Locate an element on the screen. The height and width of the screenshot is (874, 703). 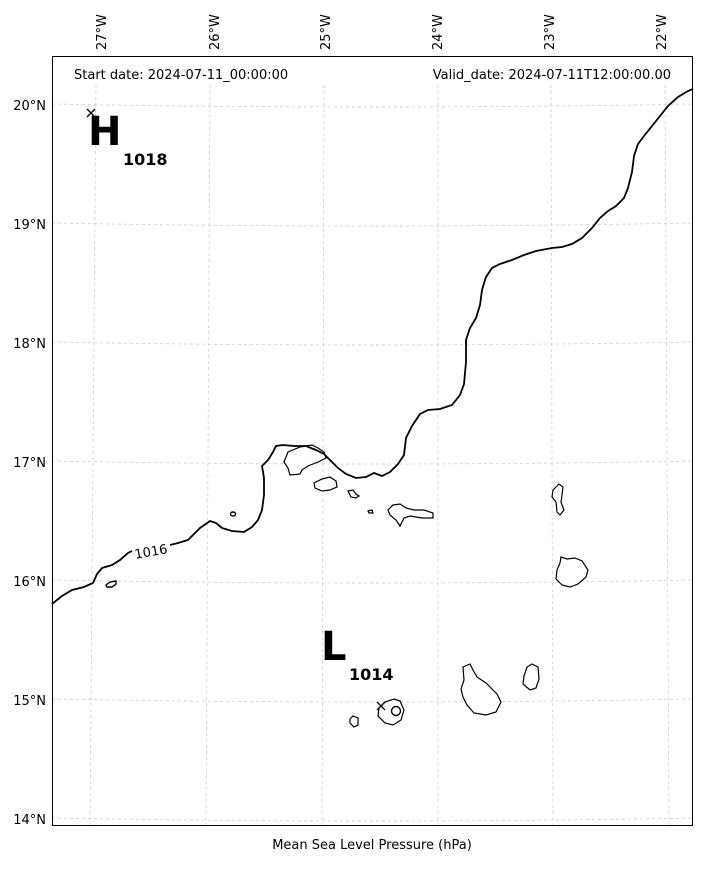
low-pressure-center: L 1014 is located at coordinates (357, 667).